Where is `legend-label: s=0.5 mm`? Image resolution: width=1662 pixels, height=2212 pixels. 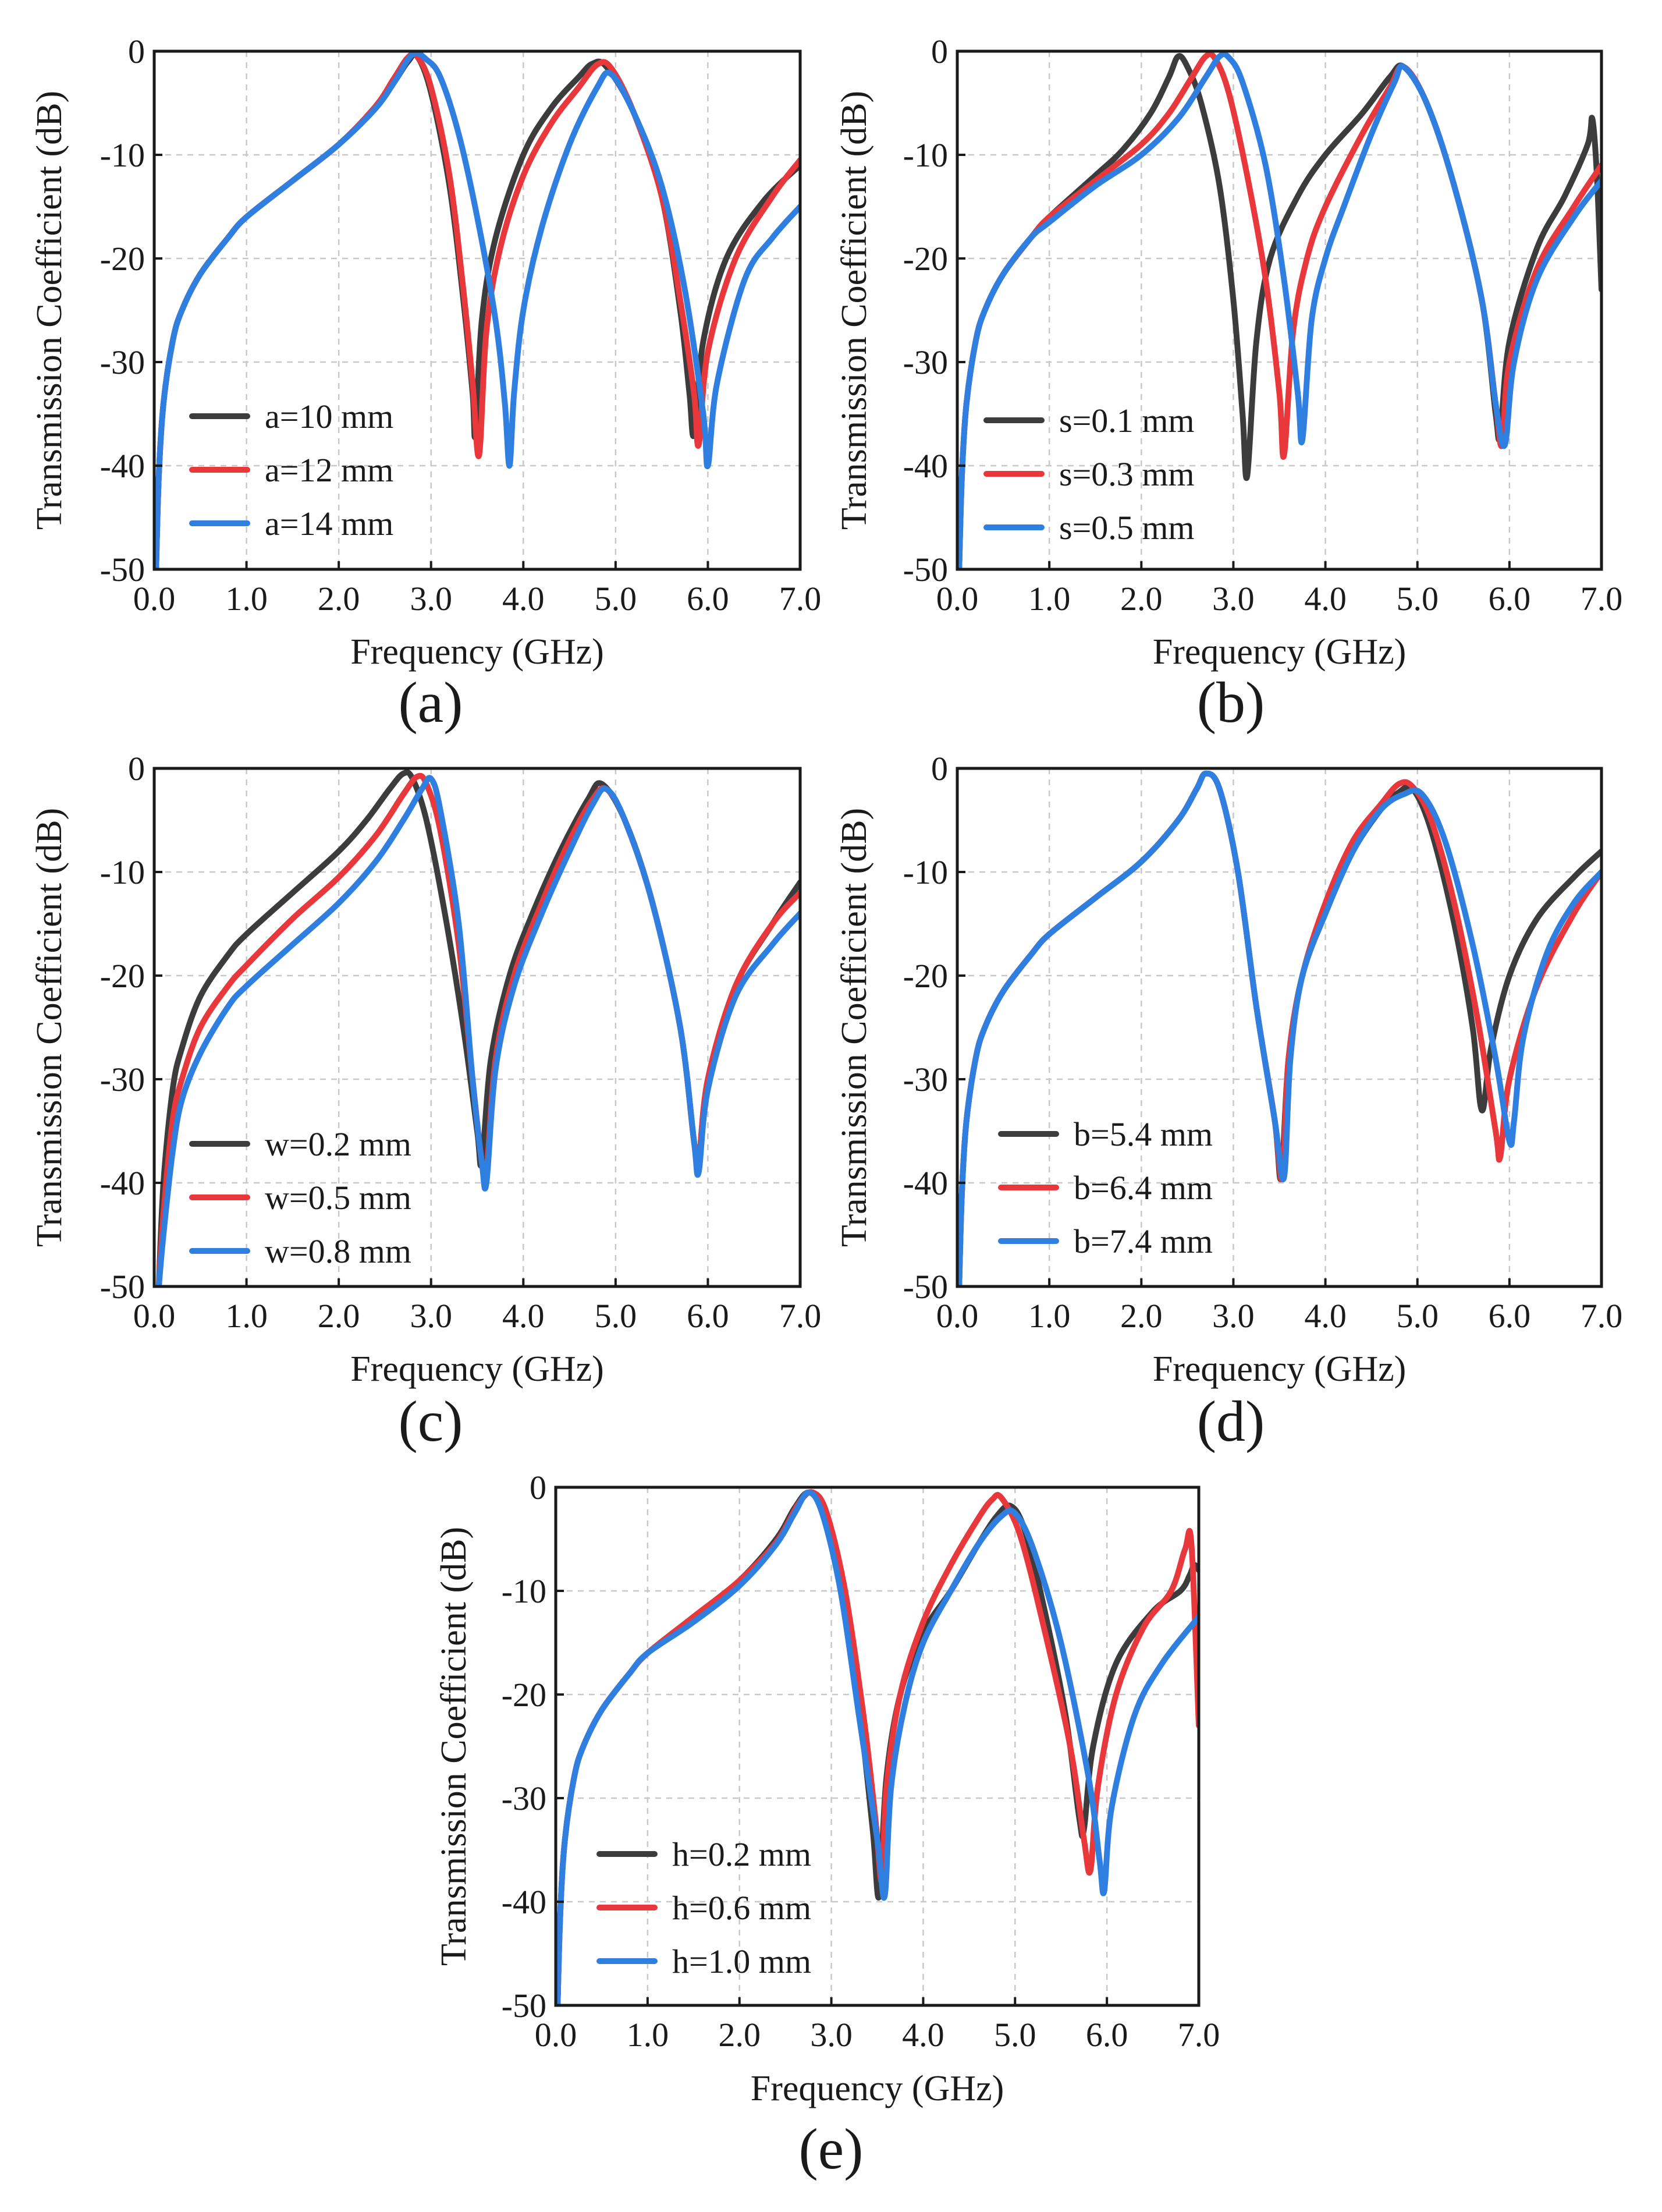 legend-label: s=0.5 mm is located at coordinates (1127, 528).